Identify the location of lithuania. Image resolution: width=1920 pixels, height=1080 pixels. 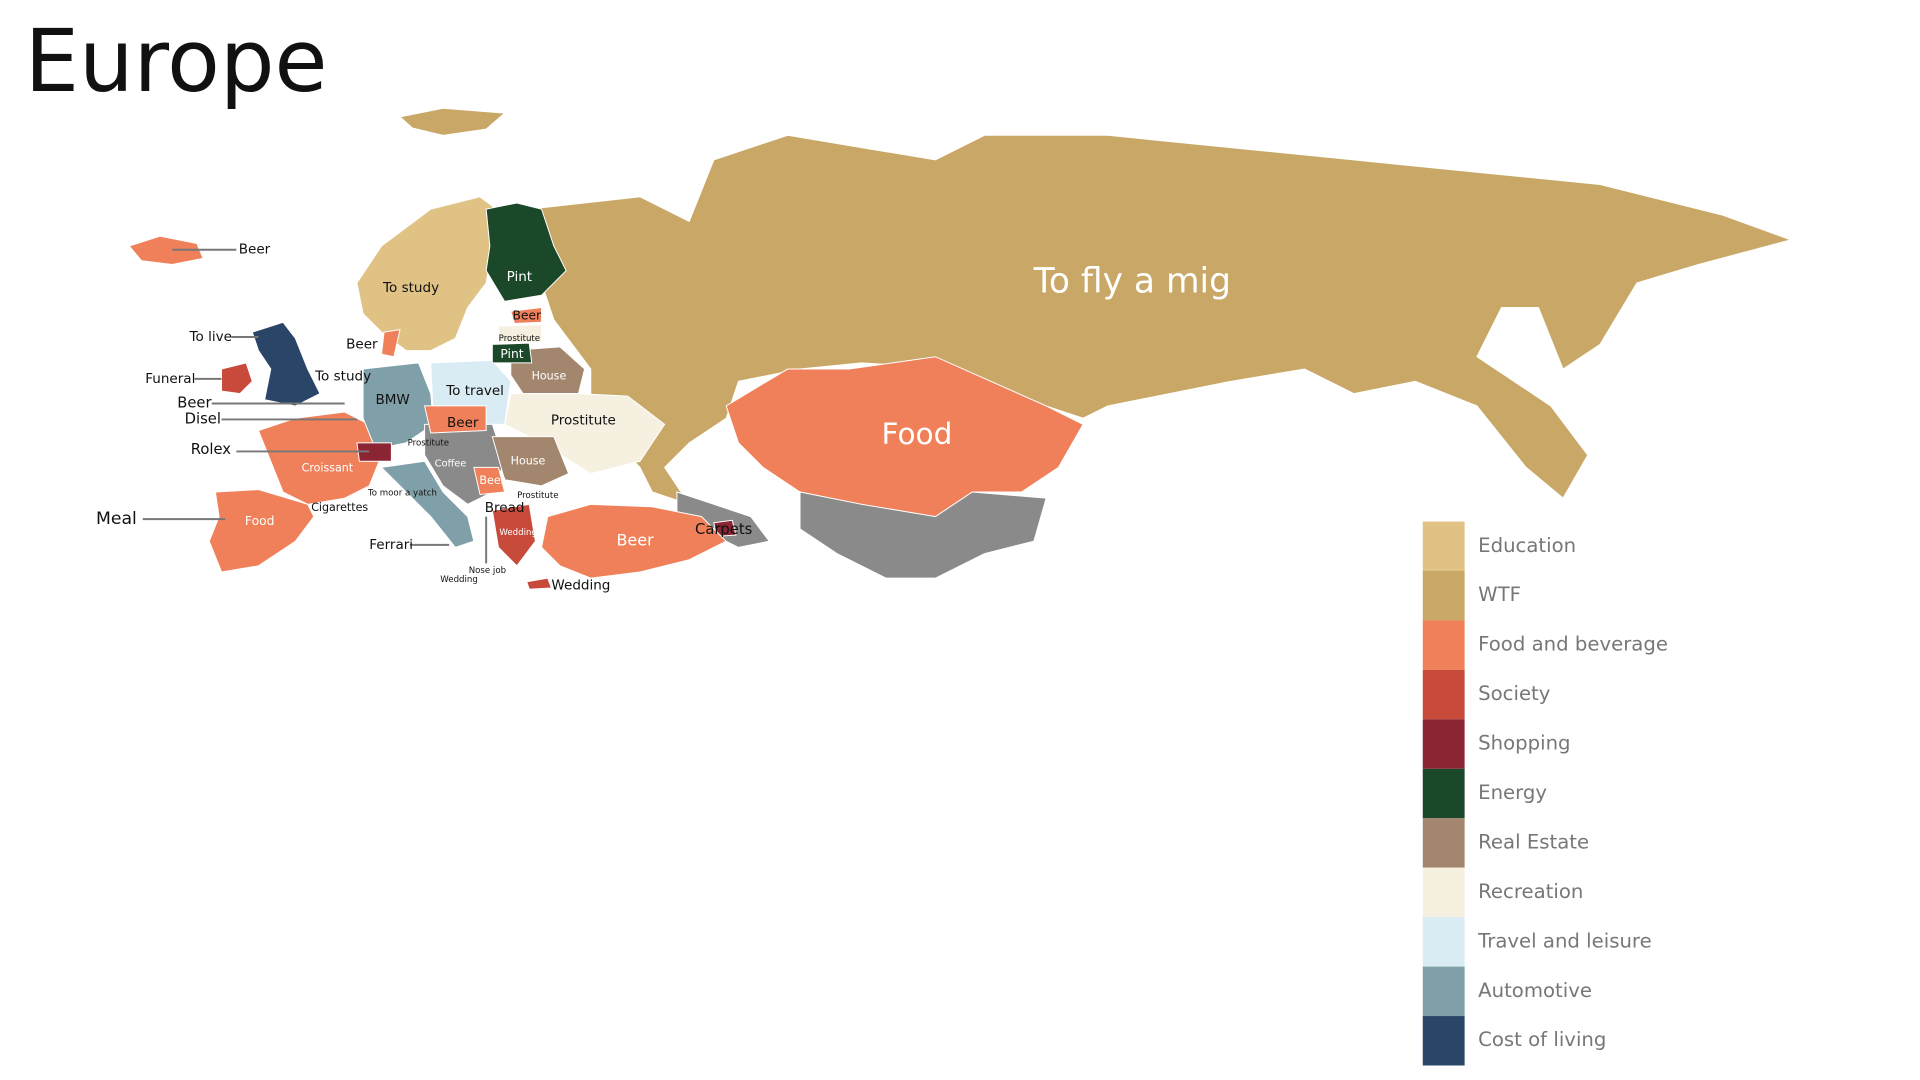
(512, 353).